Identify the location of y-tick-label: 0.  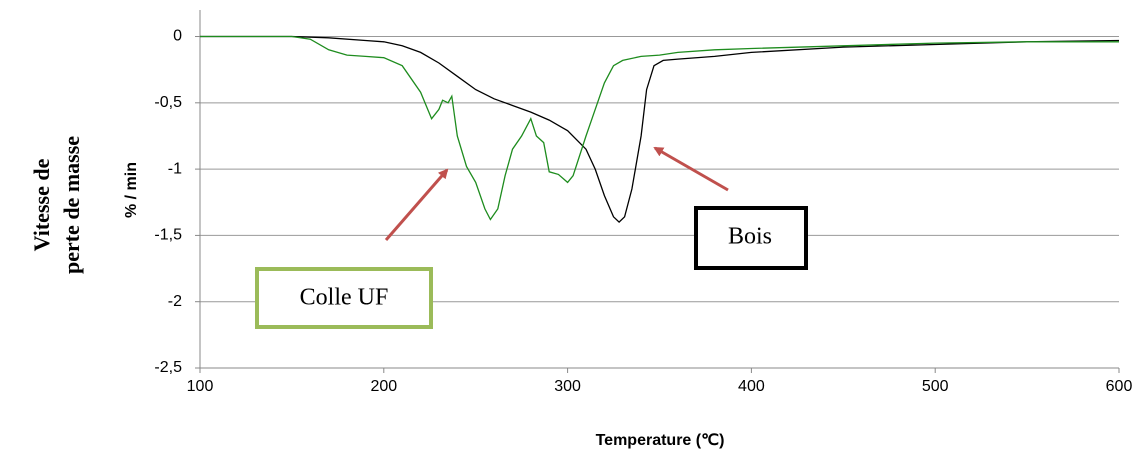
(177, 36).